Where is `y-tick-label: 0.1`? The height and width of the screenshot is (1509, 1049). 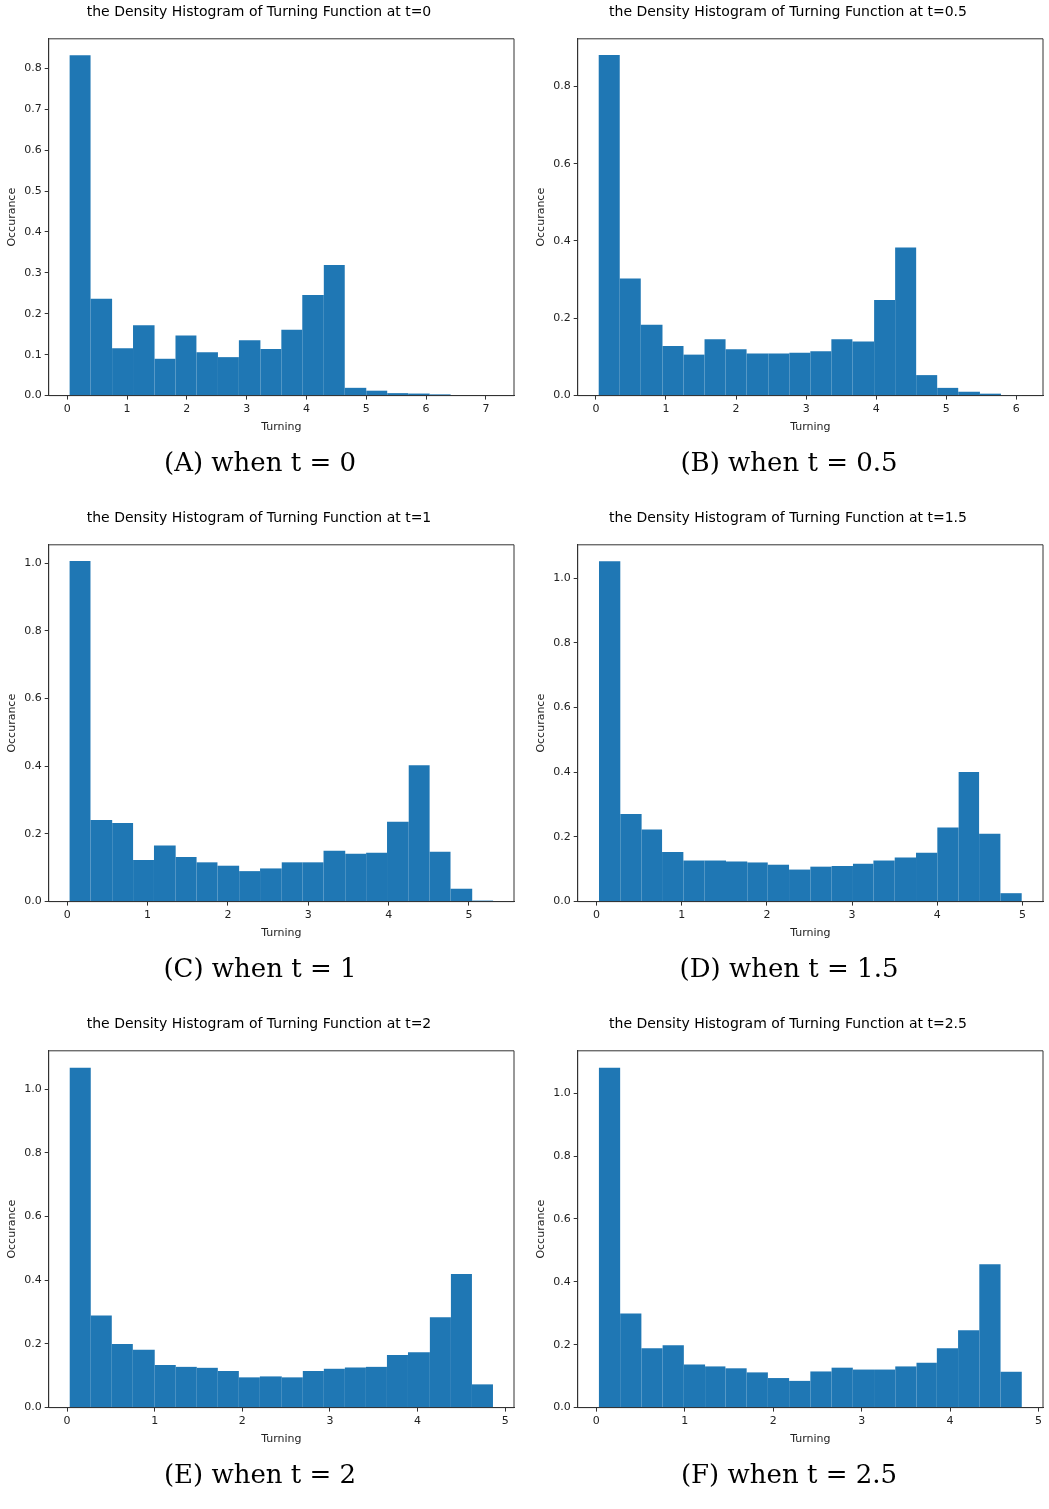 y-tick-label: 0.1 is located at coordinates (33, 354).